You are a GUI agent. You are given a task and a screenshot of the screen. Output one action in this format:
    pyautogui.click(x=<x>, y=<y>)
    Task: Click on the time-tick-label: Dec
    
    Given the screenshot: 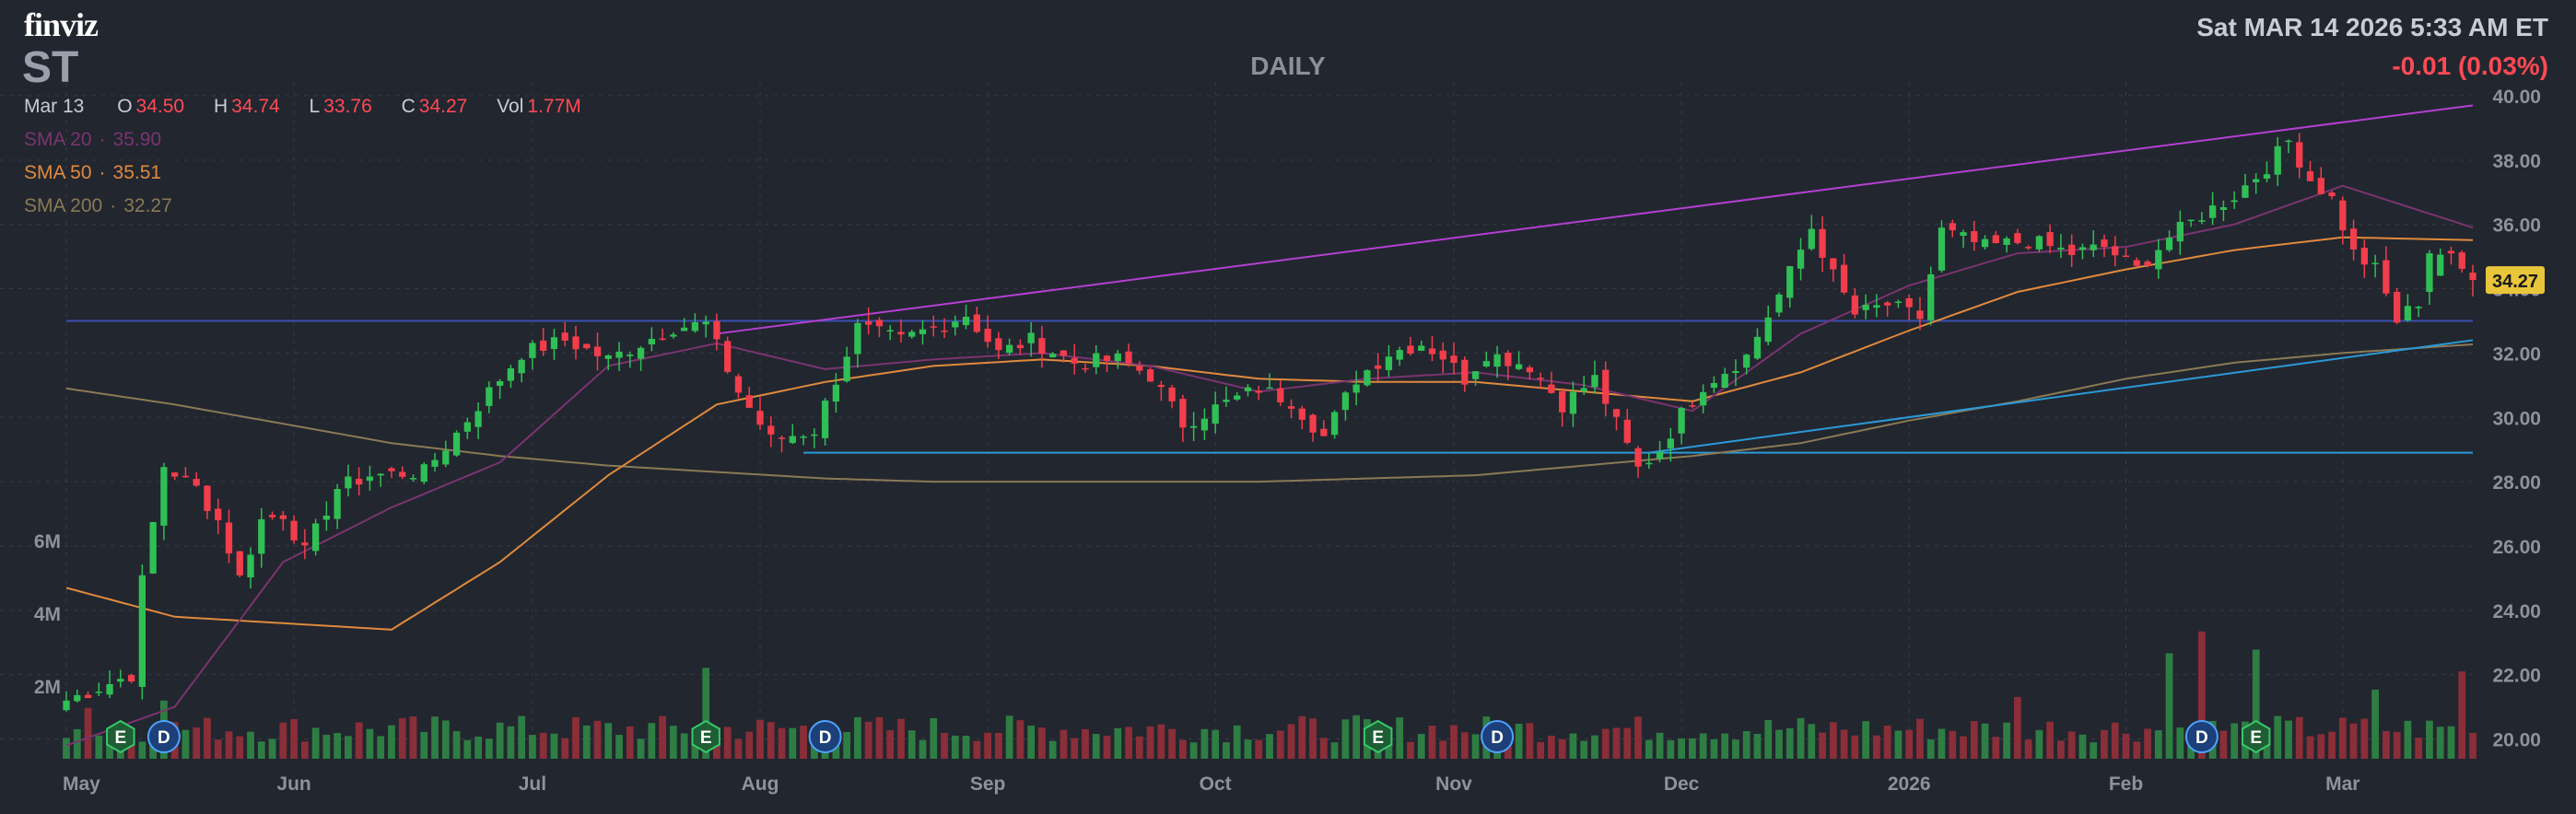 What is the action you would take?
    pyautogui.click(x=1682, y=784)
    